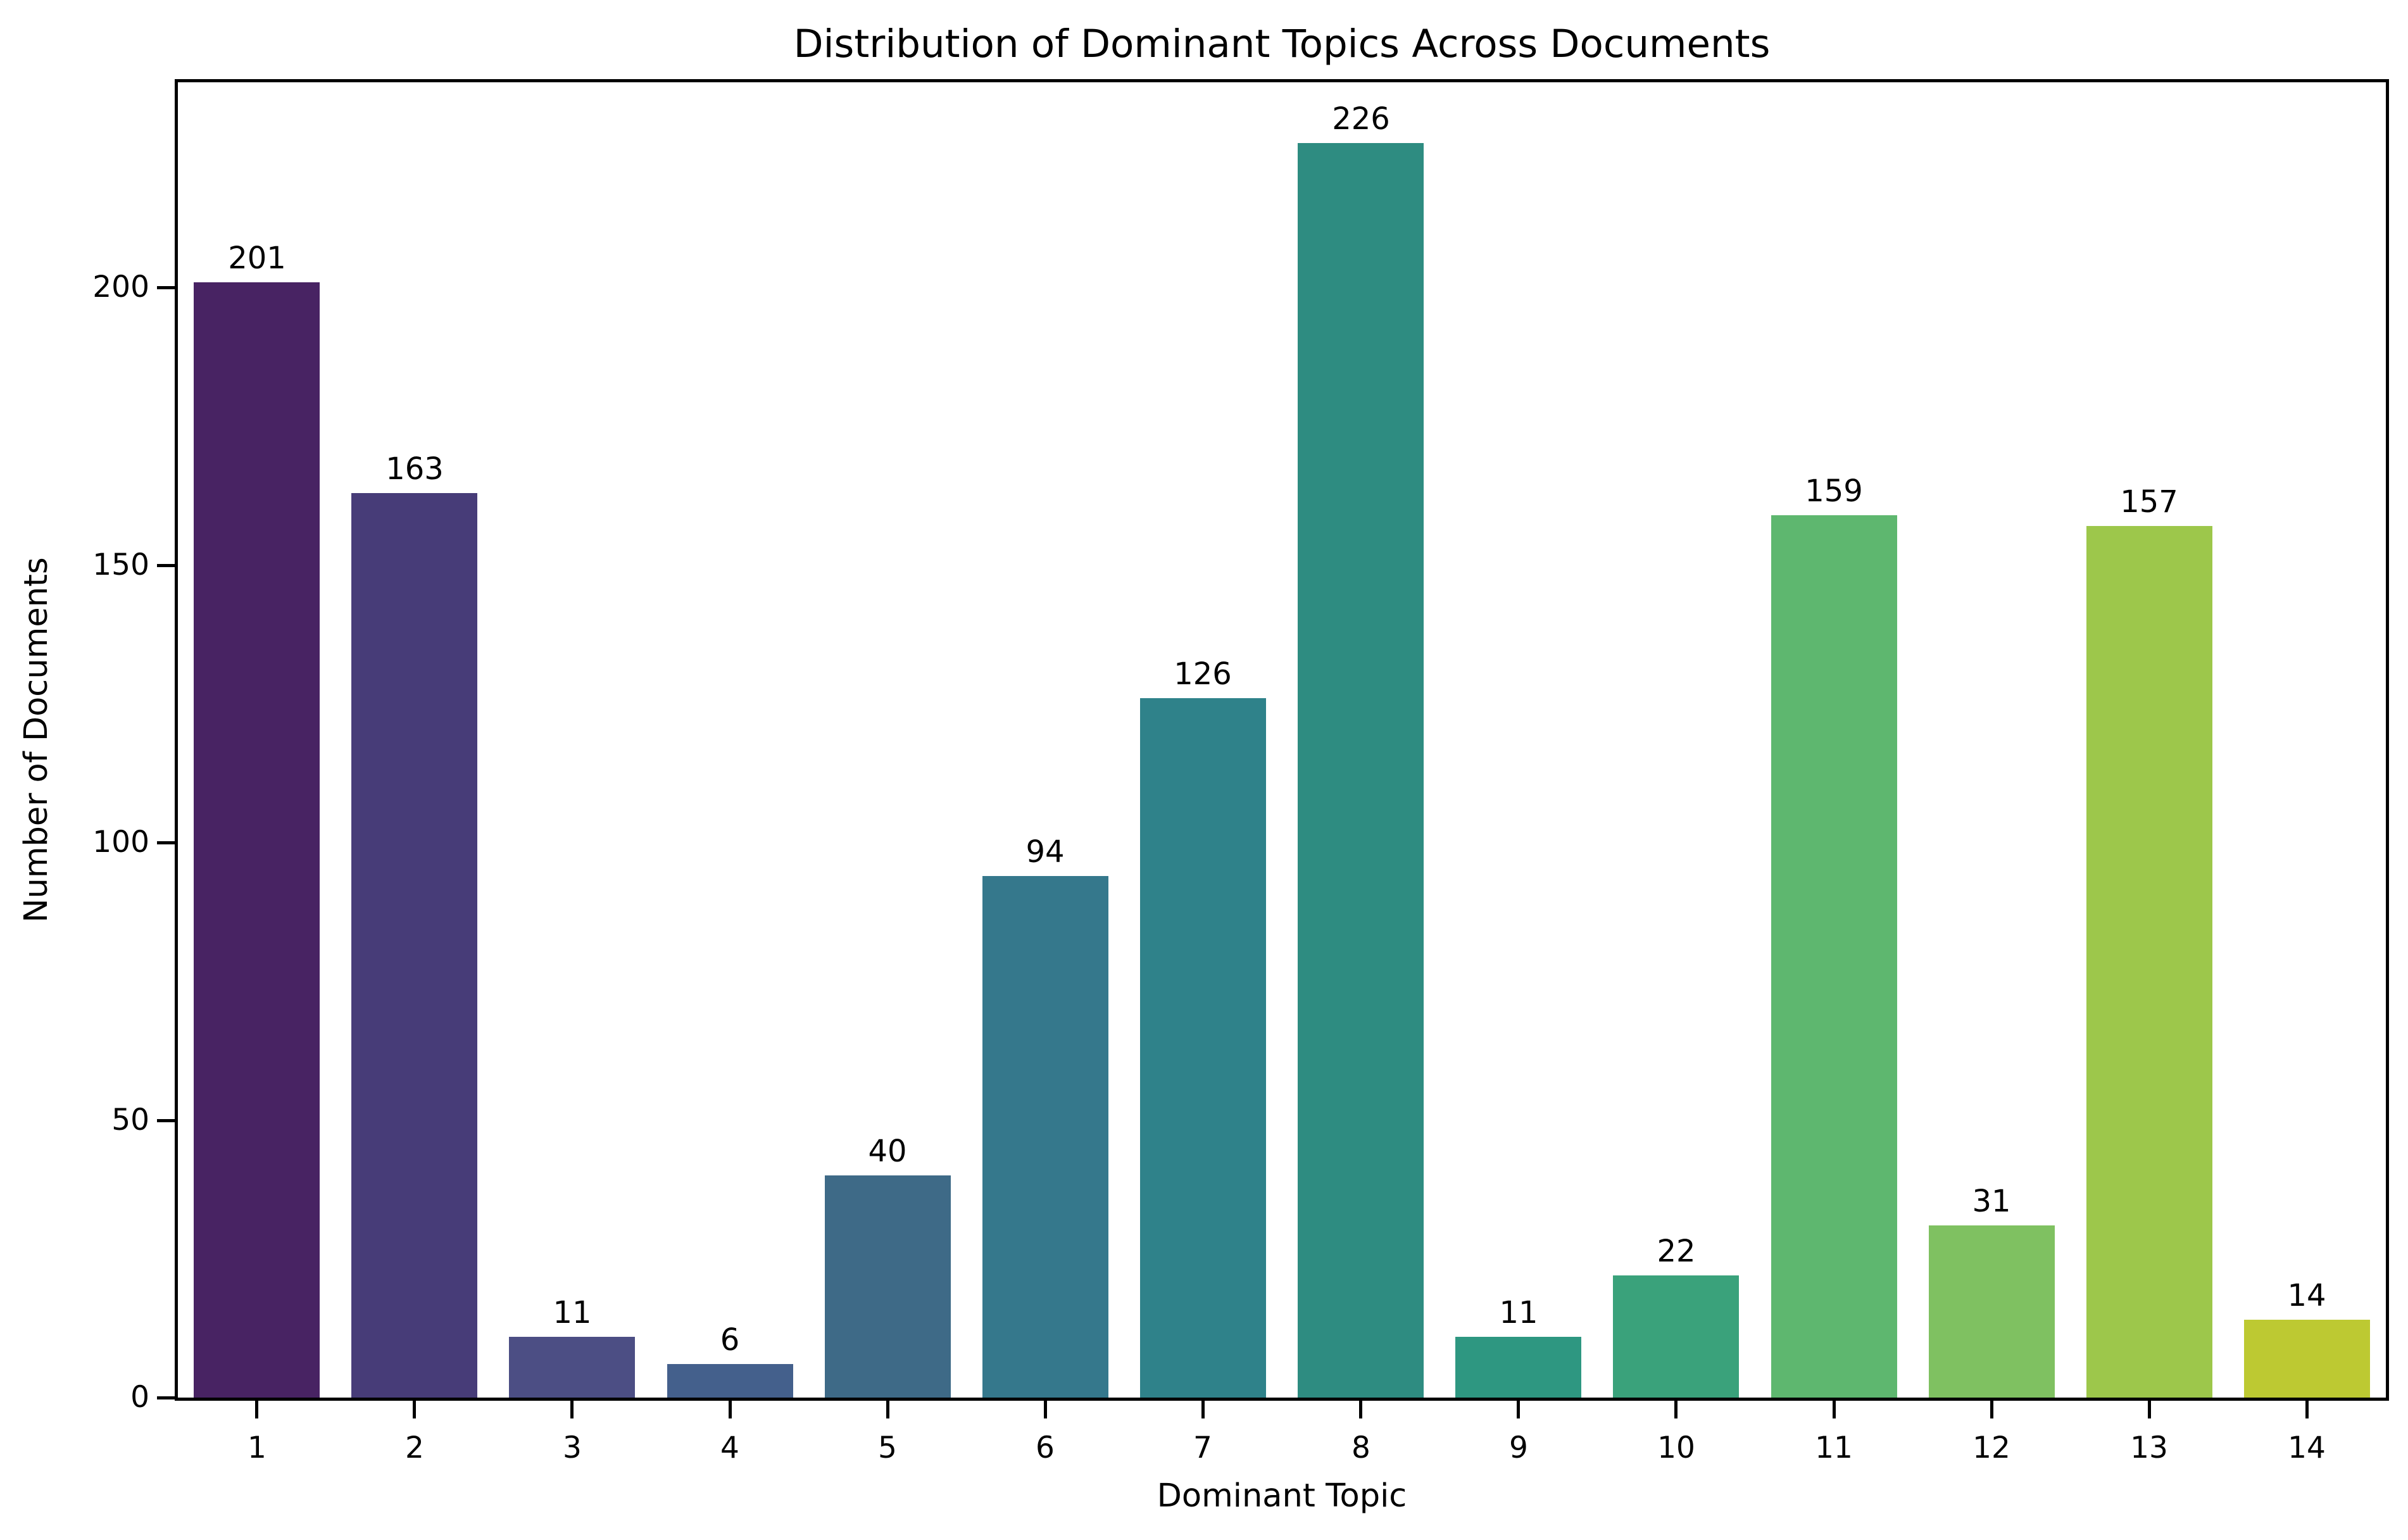  What do you see at coordinates (2307, 1447) in the screenshot?
I see `x-tick-label: 14` at bounding box center [2307, 1447].